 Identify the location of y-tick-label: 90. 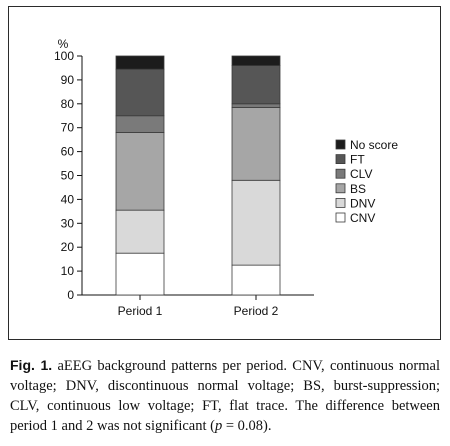
(68, 80).